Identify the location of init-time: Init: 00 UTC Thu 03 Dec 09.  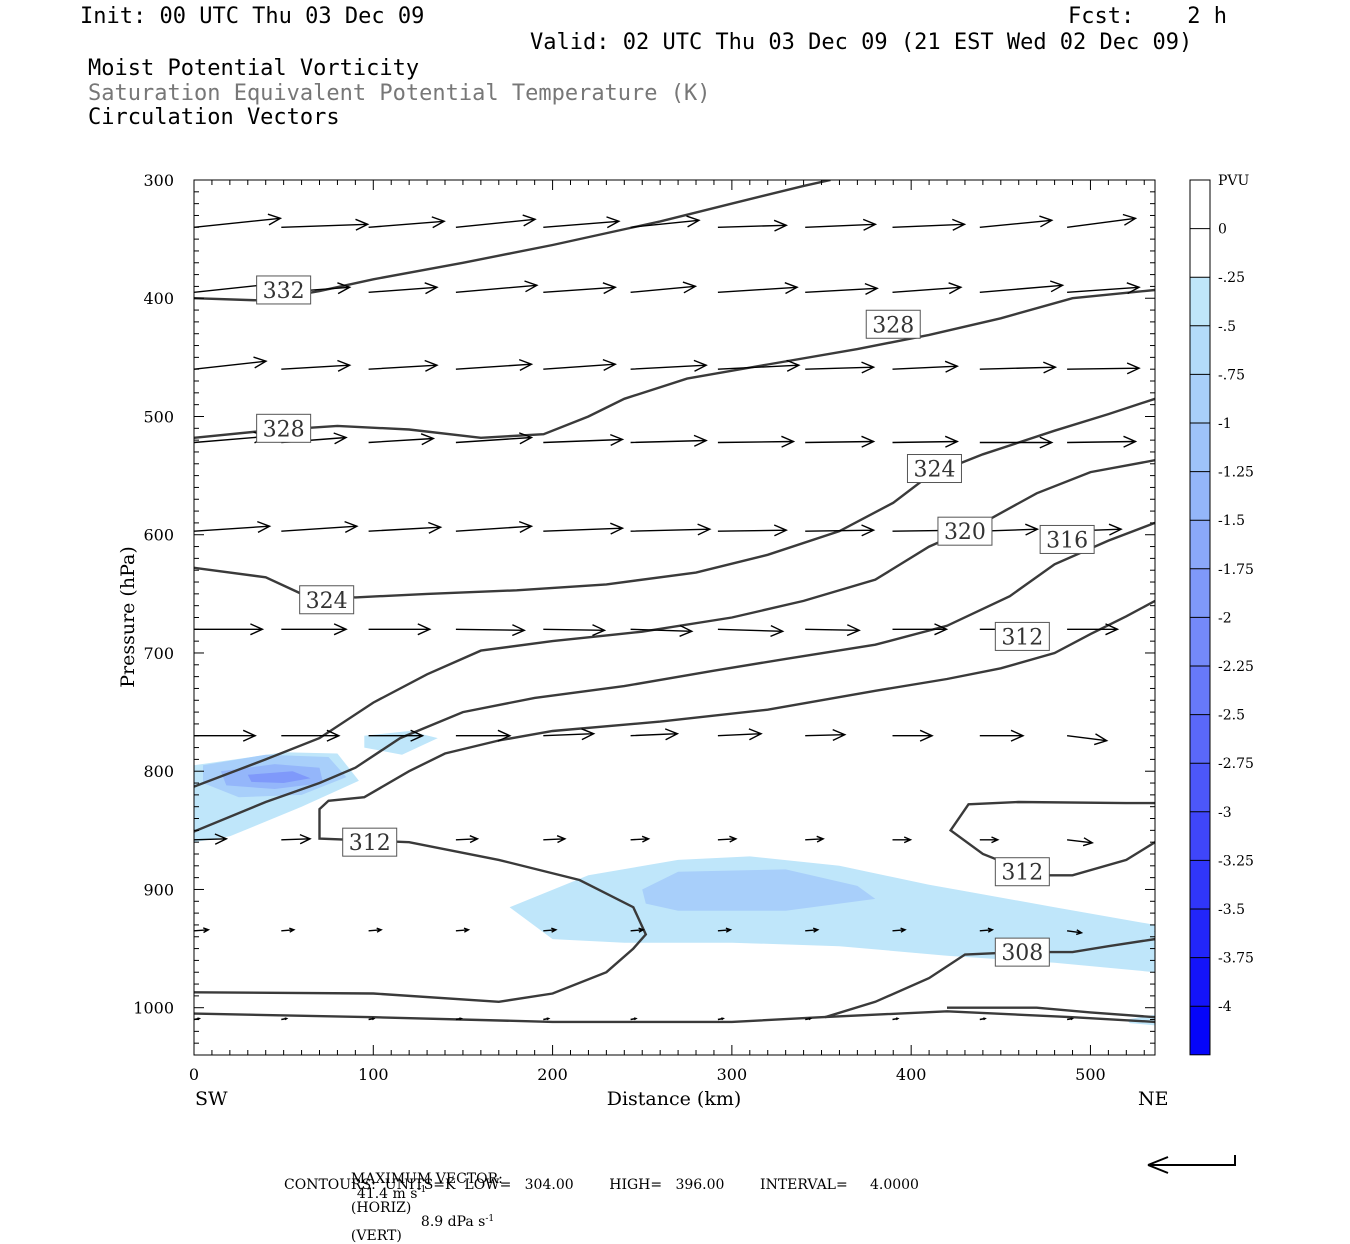
(252, 16).